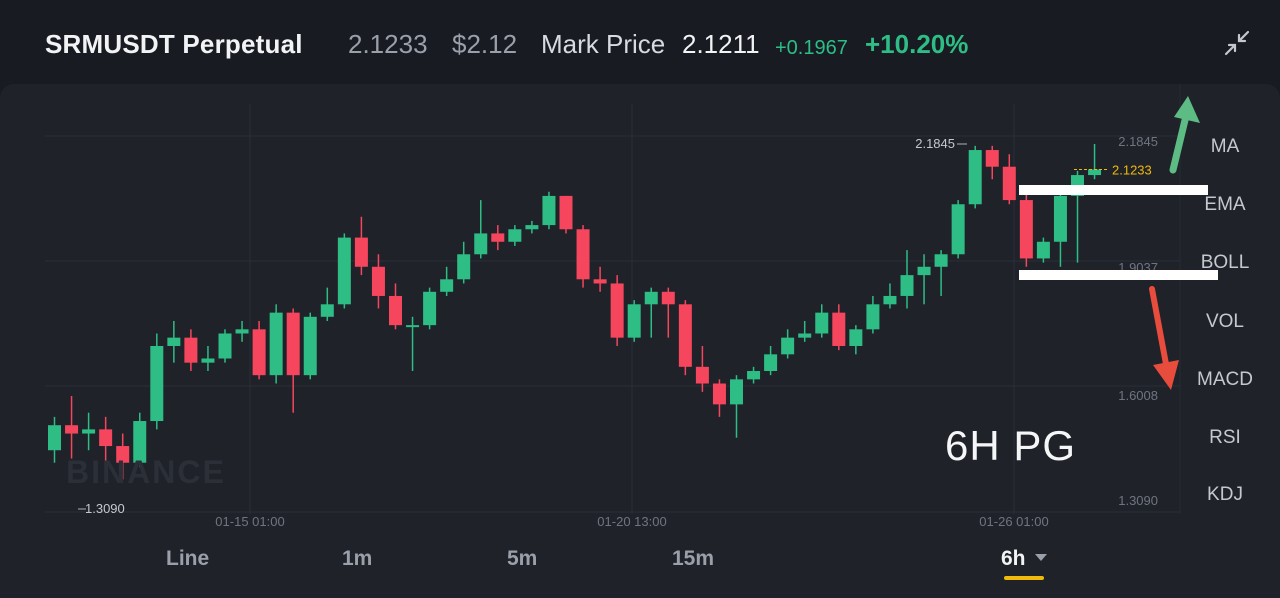 The image size is (1280, 598). I want to click on x-tick-label: 01-15 01:00, so click(249, 521).